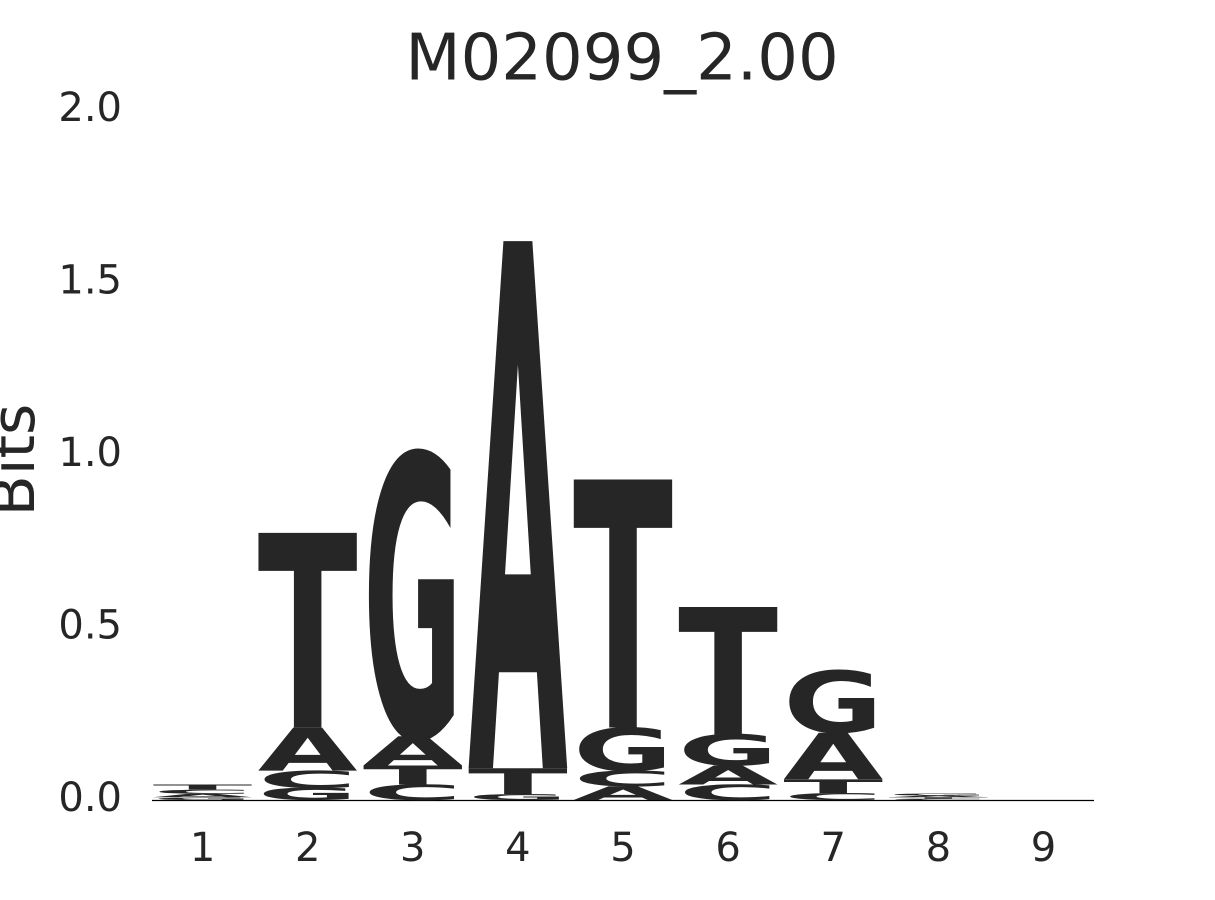  Describe the element at coordinates (832, 848) in the screenshot. I see `x-tick-label: 7` at that location.